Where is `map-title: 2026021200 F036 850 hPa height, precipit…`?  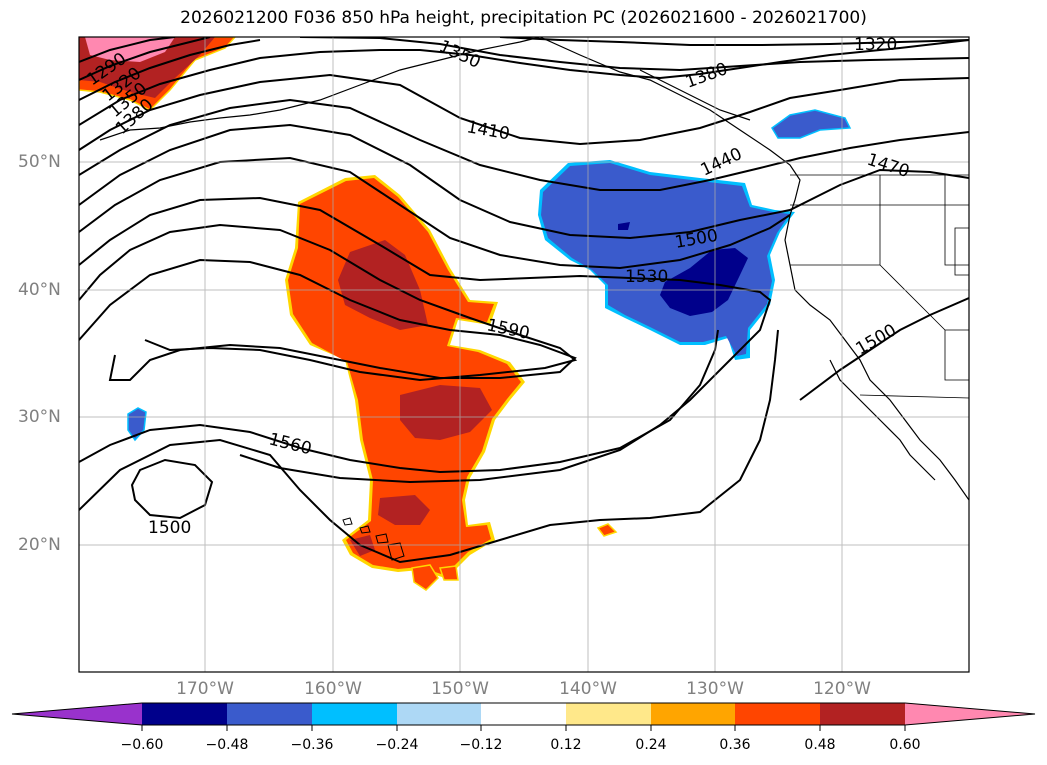 map-title: 2026021200 F036 850 hPa height, precipit… is located at coordinates (523, 18).